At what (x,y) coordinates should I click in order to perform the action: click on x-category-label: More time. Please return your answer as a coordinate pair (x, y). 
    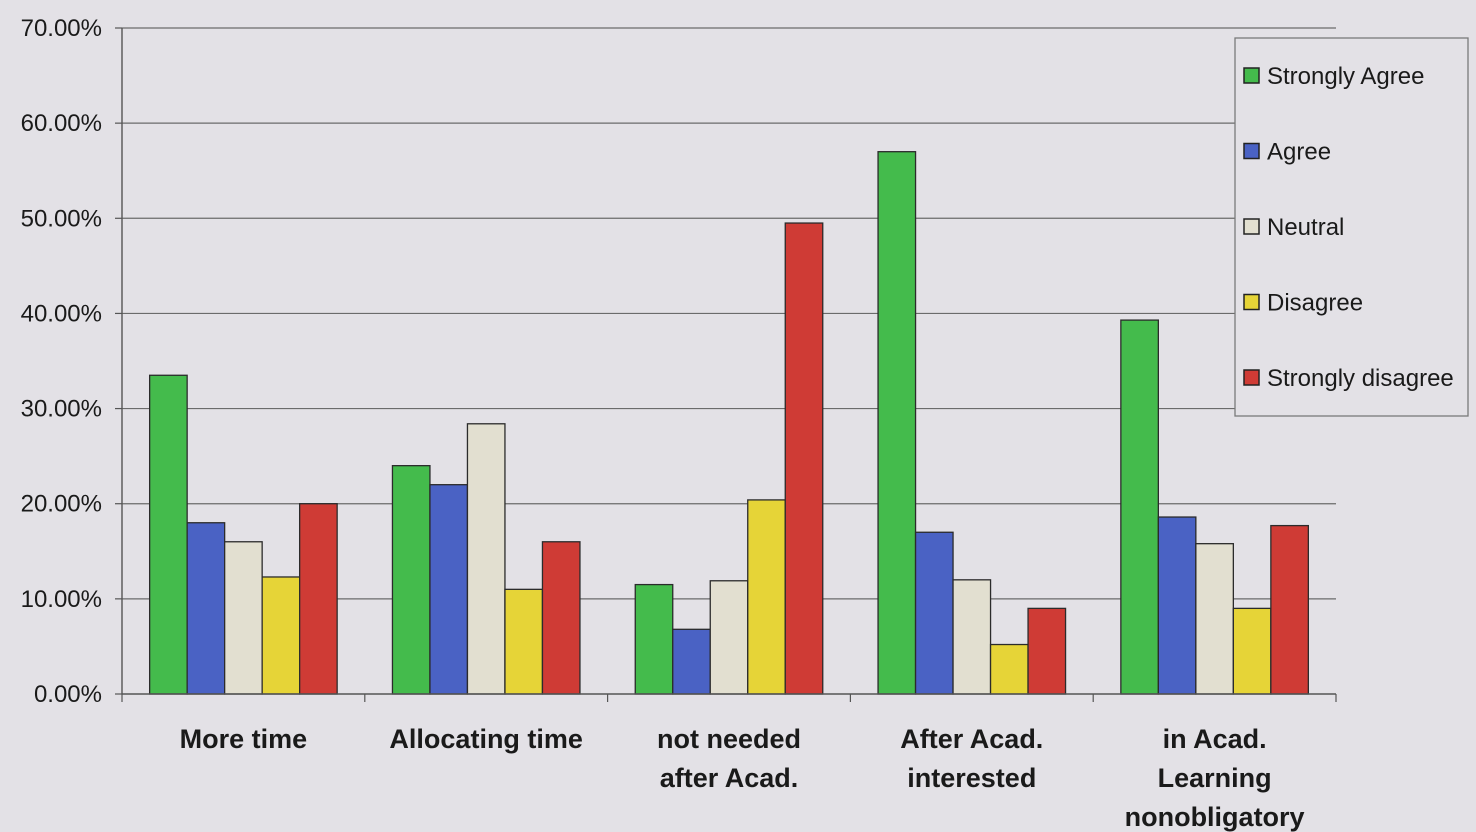
    Looking at the image, I should click on (244, 739).